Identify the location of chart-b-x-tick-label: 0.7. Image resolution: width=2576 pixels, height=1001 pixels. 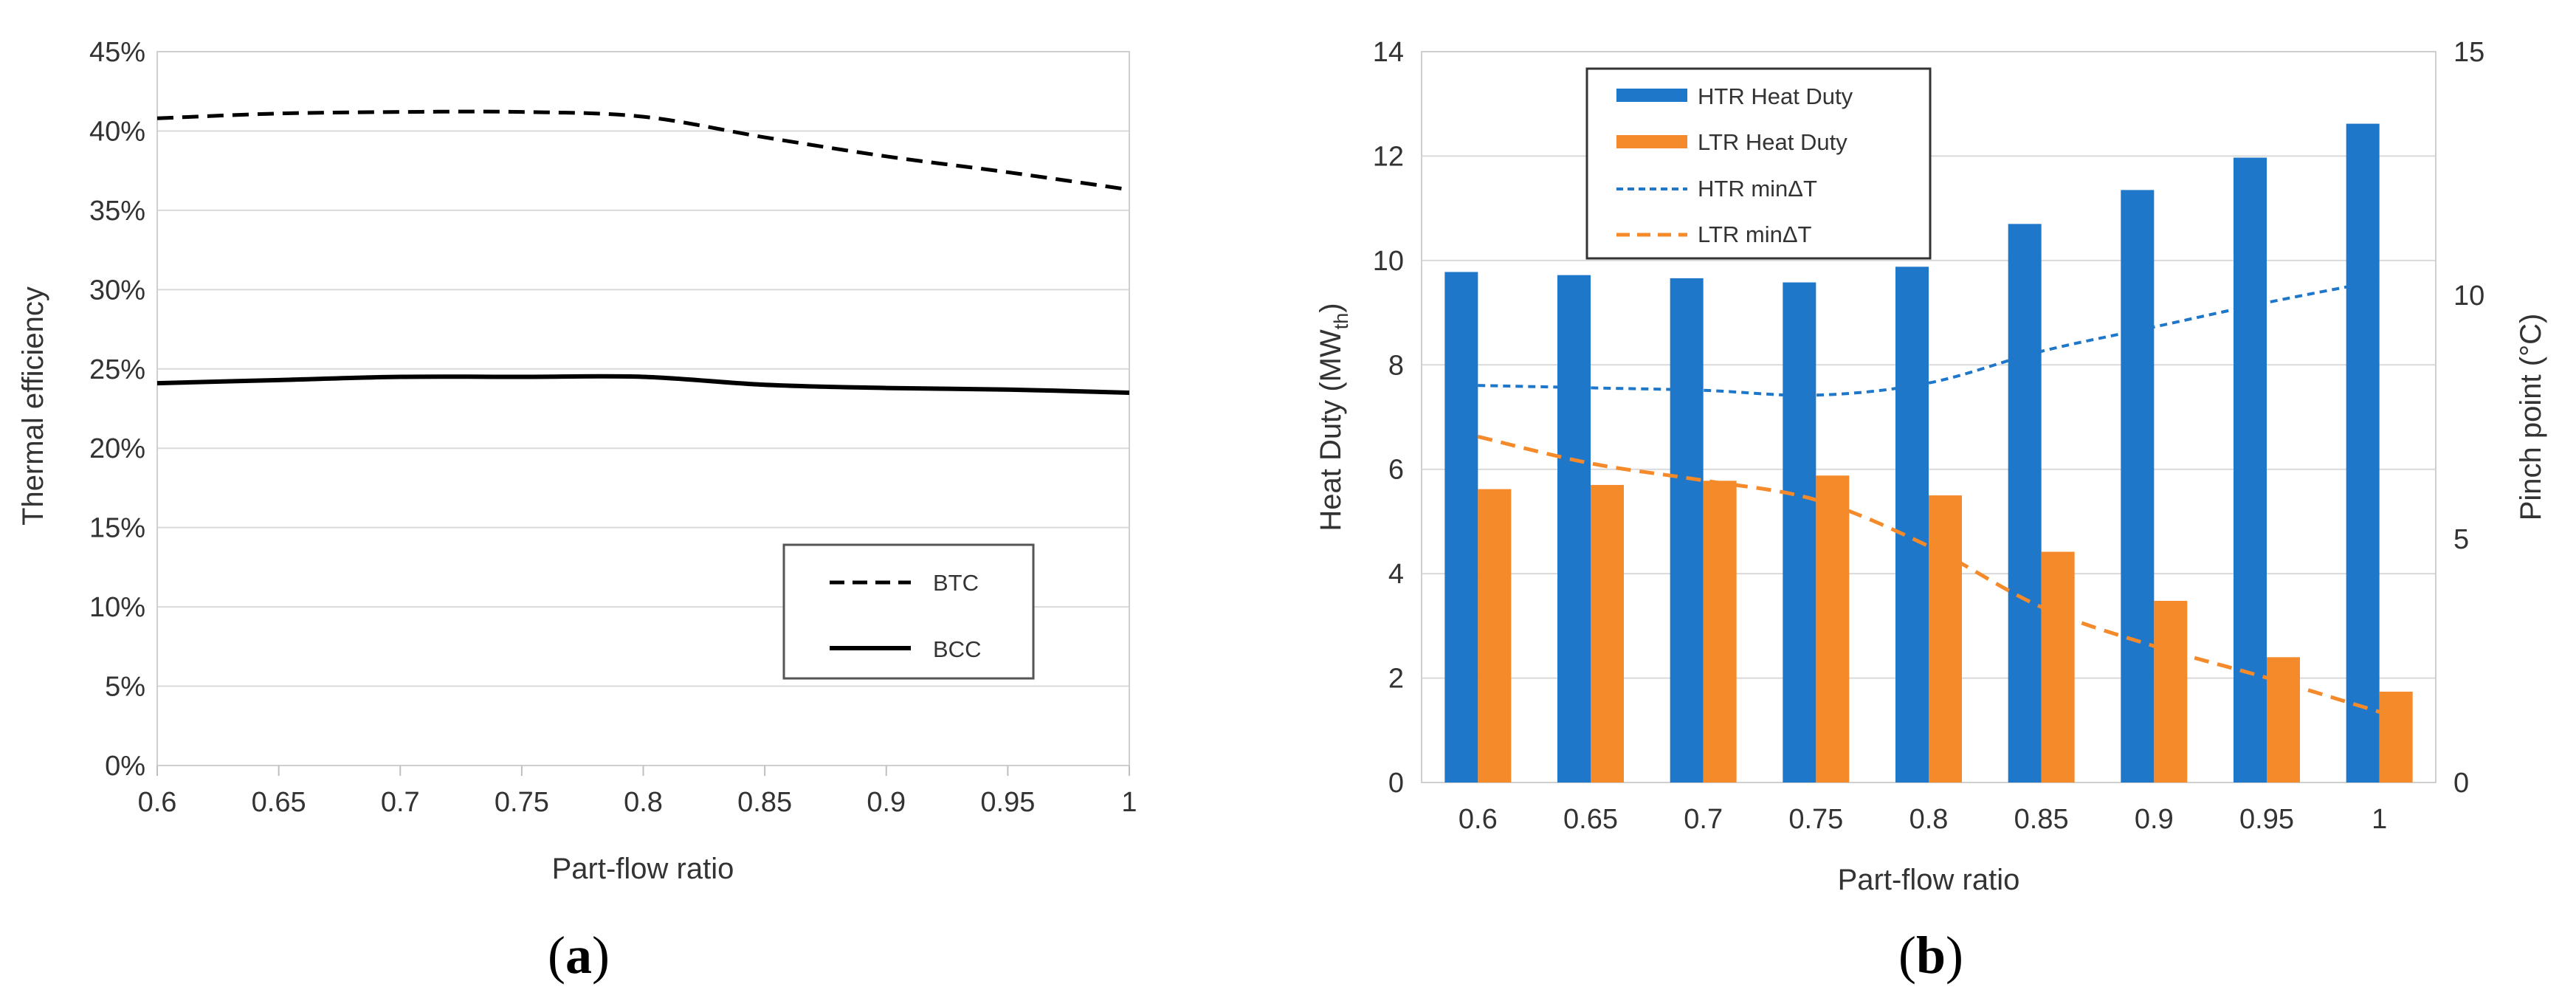
(1703, 819).